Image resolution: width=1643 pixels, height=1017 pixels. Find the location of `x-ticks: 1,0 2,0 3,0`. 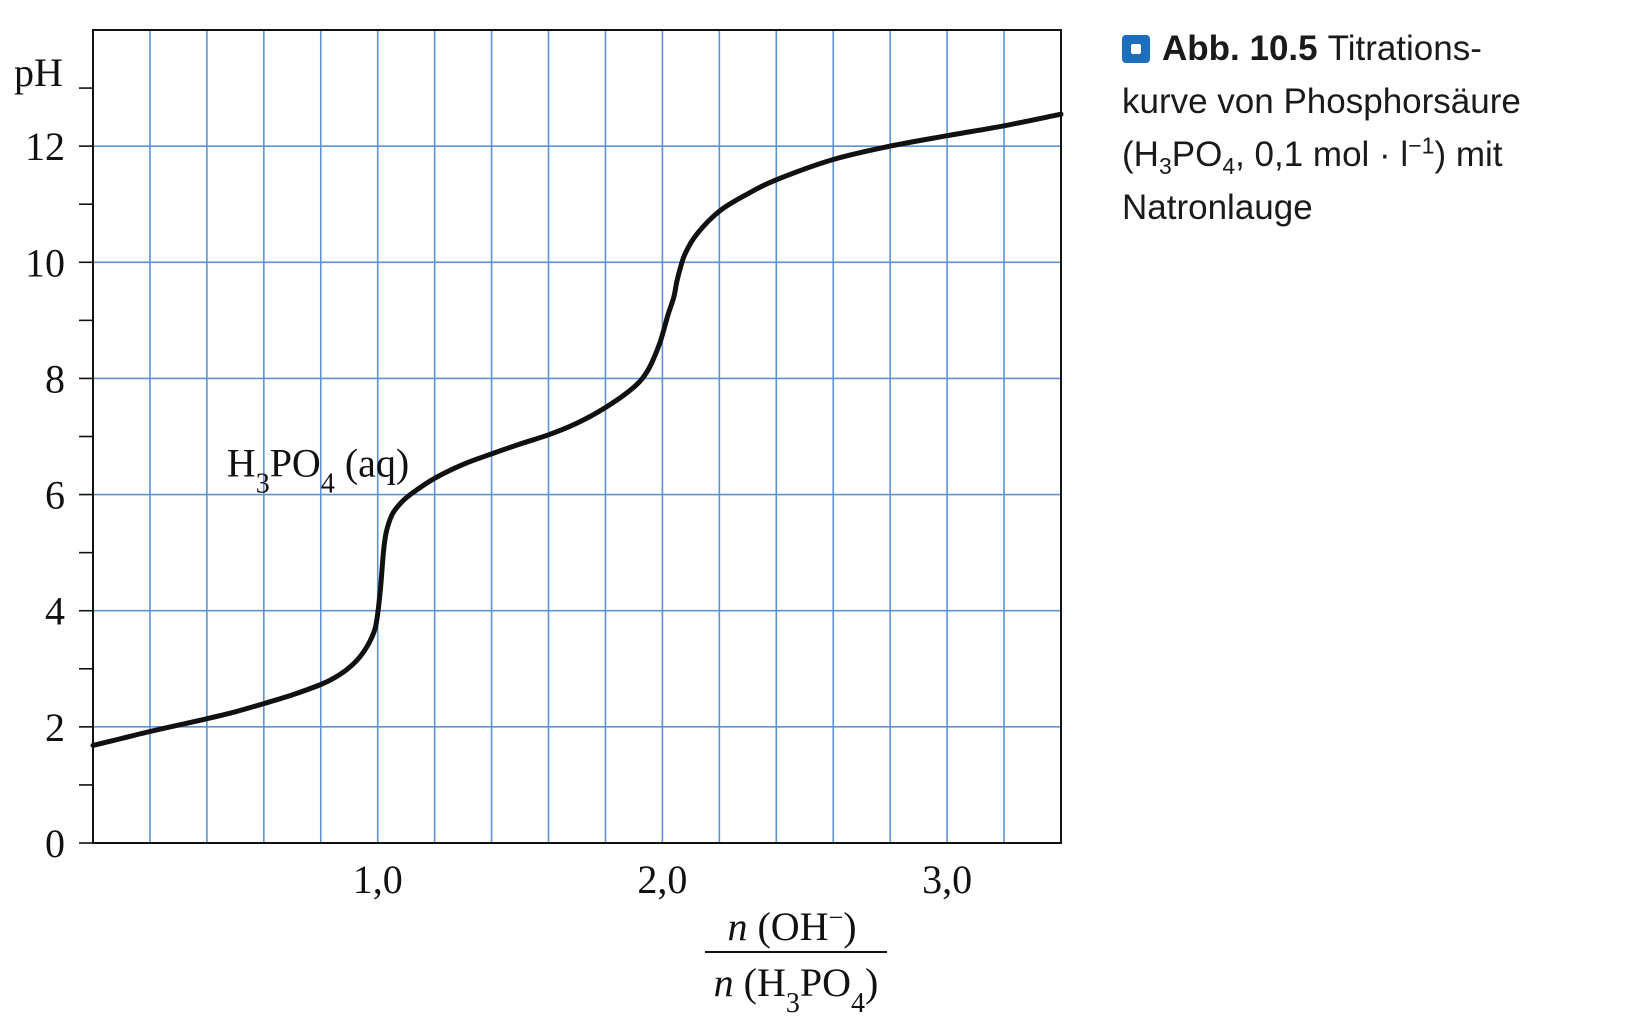

x-ticks: 1,0 2,0 3,0 is located at coordinates (662, 879).